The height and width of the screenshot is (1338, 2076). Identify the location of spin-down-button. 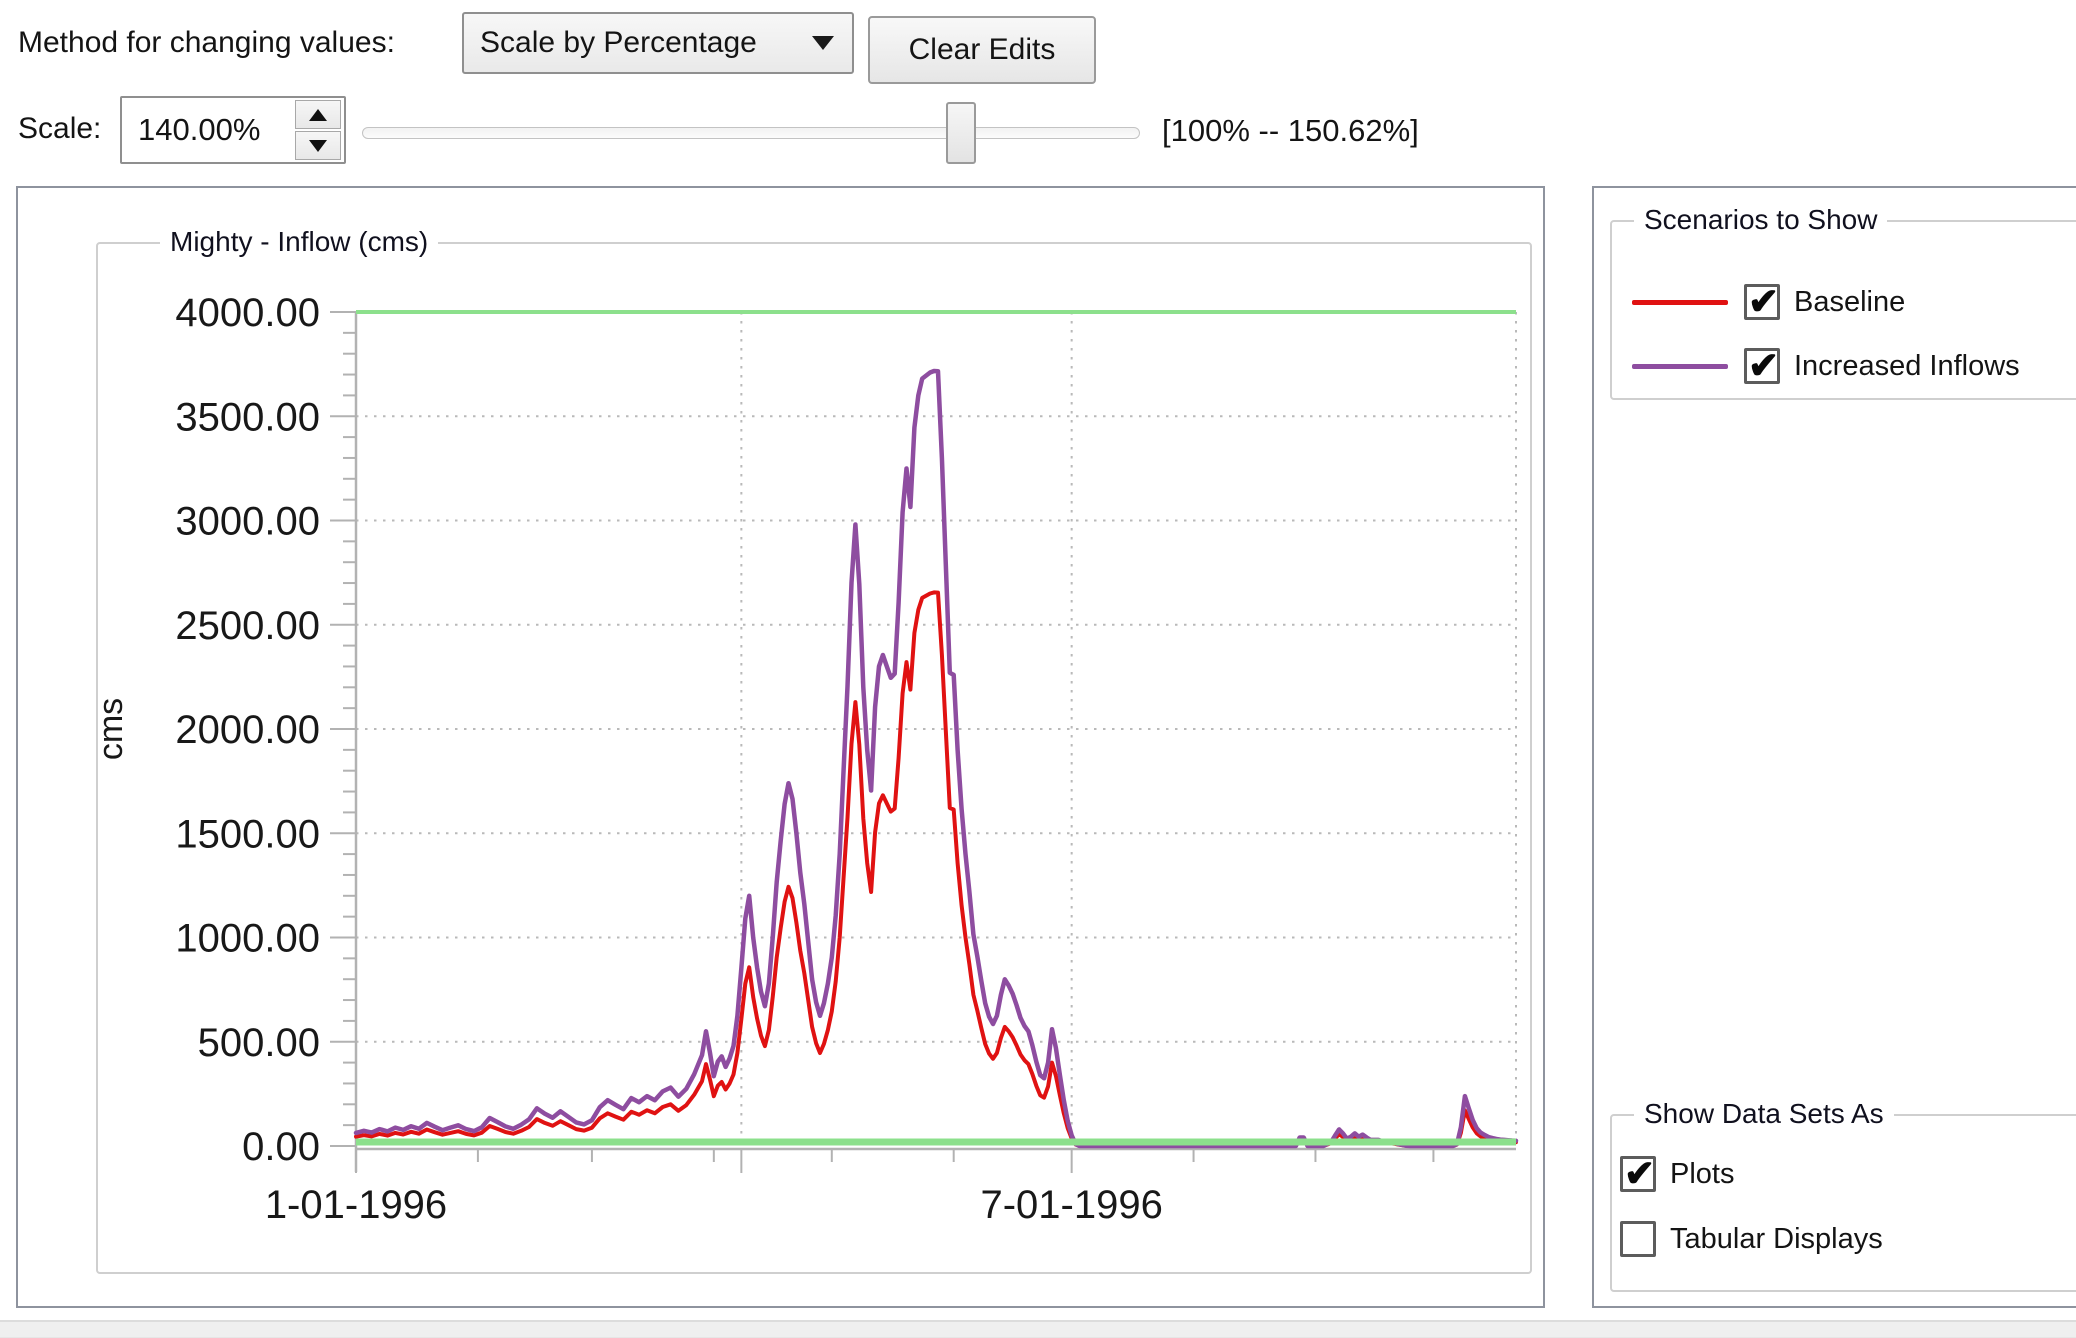
(318, 145).